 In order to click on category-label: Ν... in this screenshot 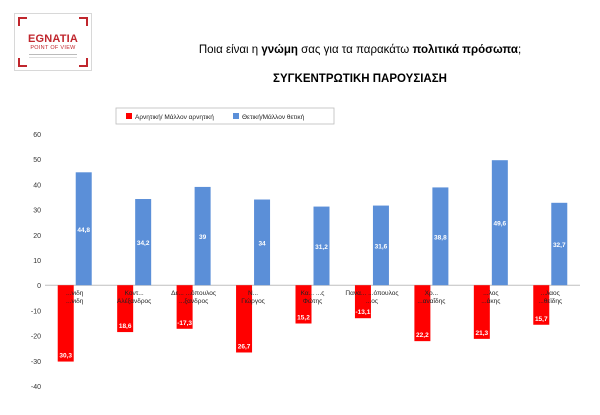, I will do `click(253, 293)`.